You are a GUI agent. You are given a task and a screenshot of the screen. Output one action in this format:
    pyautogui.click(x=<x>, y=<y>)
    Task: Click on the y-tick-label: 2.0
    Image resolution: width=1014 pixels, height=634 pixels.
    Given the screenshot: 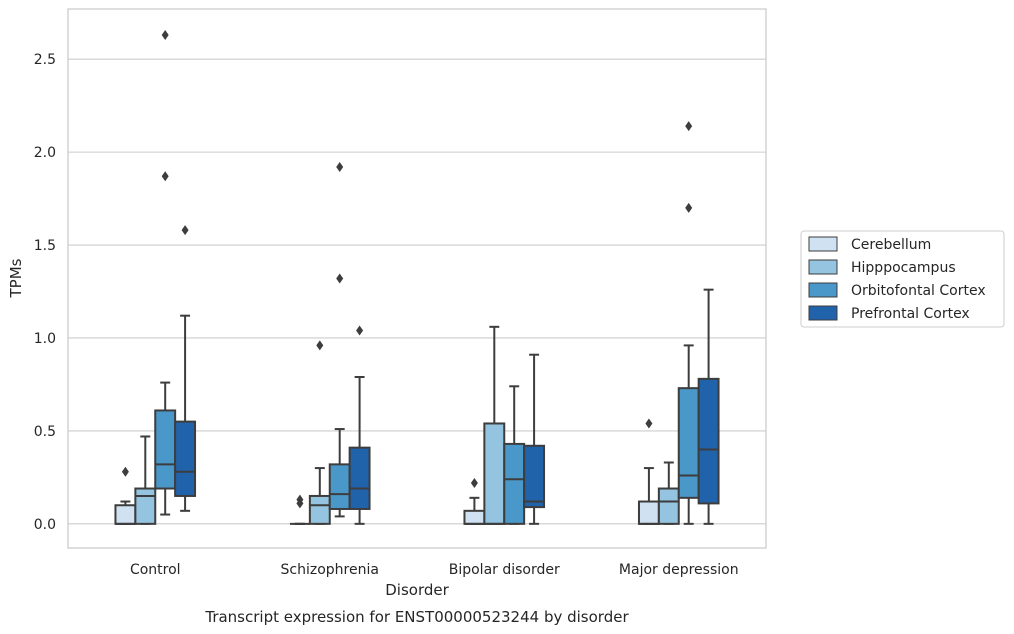 What is the action you would take?
    pyautogui.click(x=45, y=153)
    